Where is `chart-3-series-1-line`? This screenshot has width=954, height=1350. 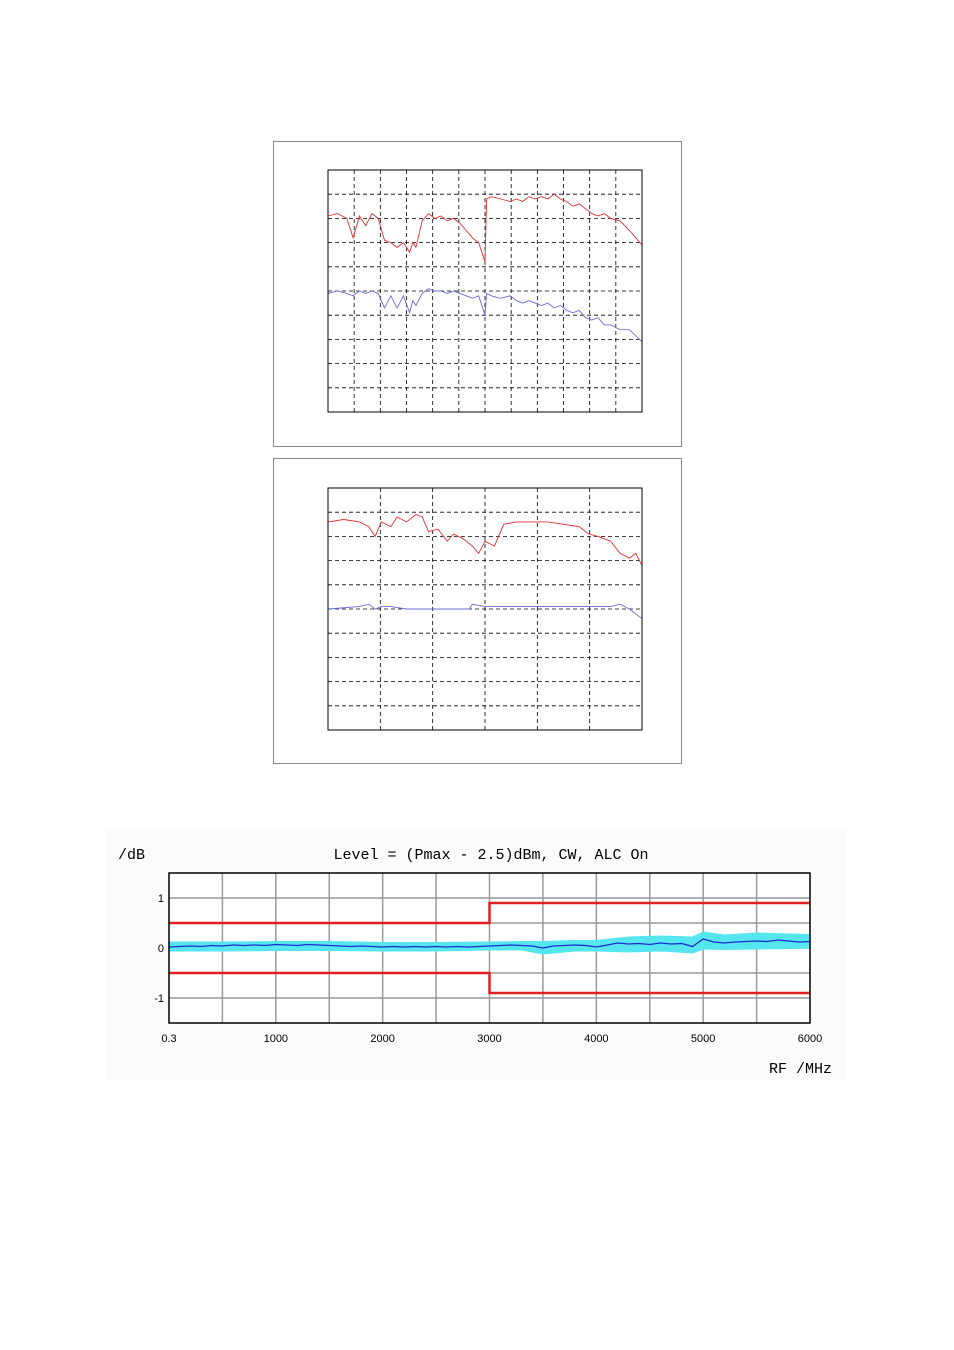 chart-3-series-1-line is located at coordinates (489, 943).